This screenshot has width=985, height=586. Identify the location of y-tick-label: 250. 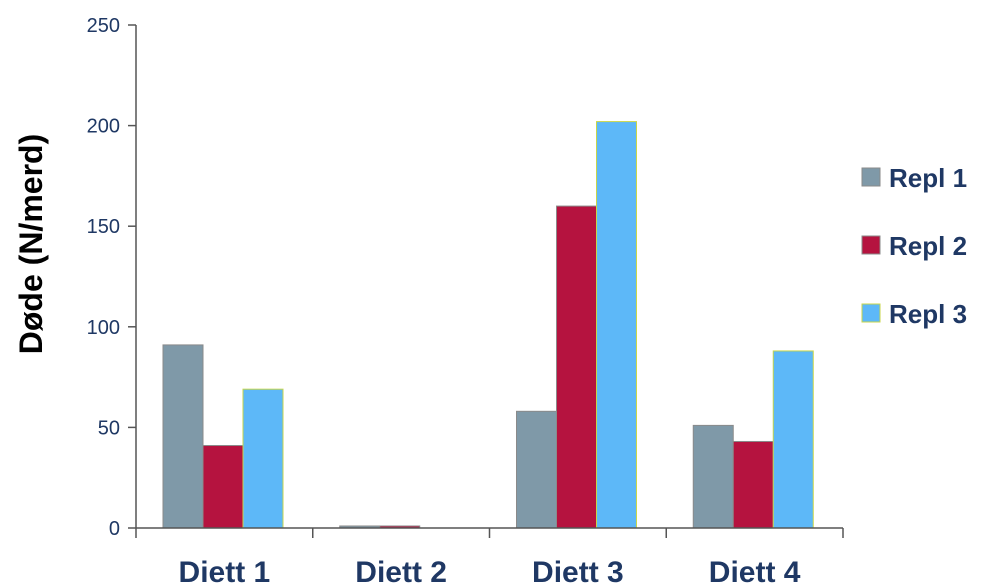
(103, 26).